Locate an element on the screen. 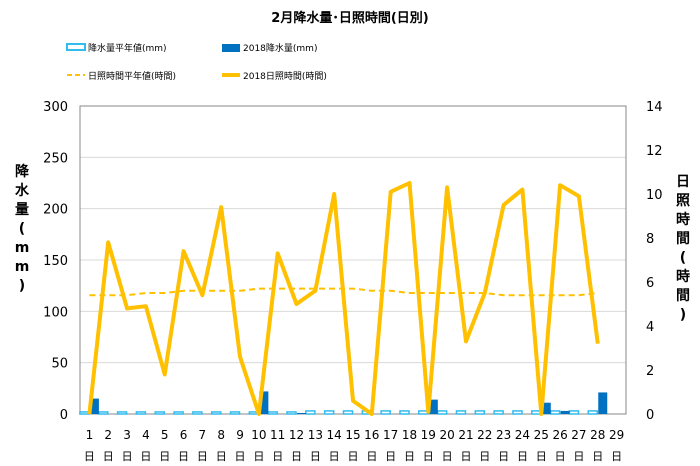 This screenshot has width=700, height=466. legend-swatch-normal-rain is located at coordinates (76, 47).